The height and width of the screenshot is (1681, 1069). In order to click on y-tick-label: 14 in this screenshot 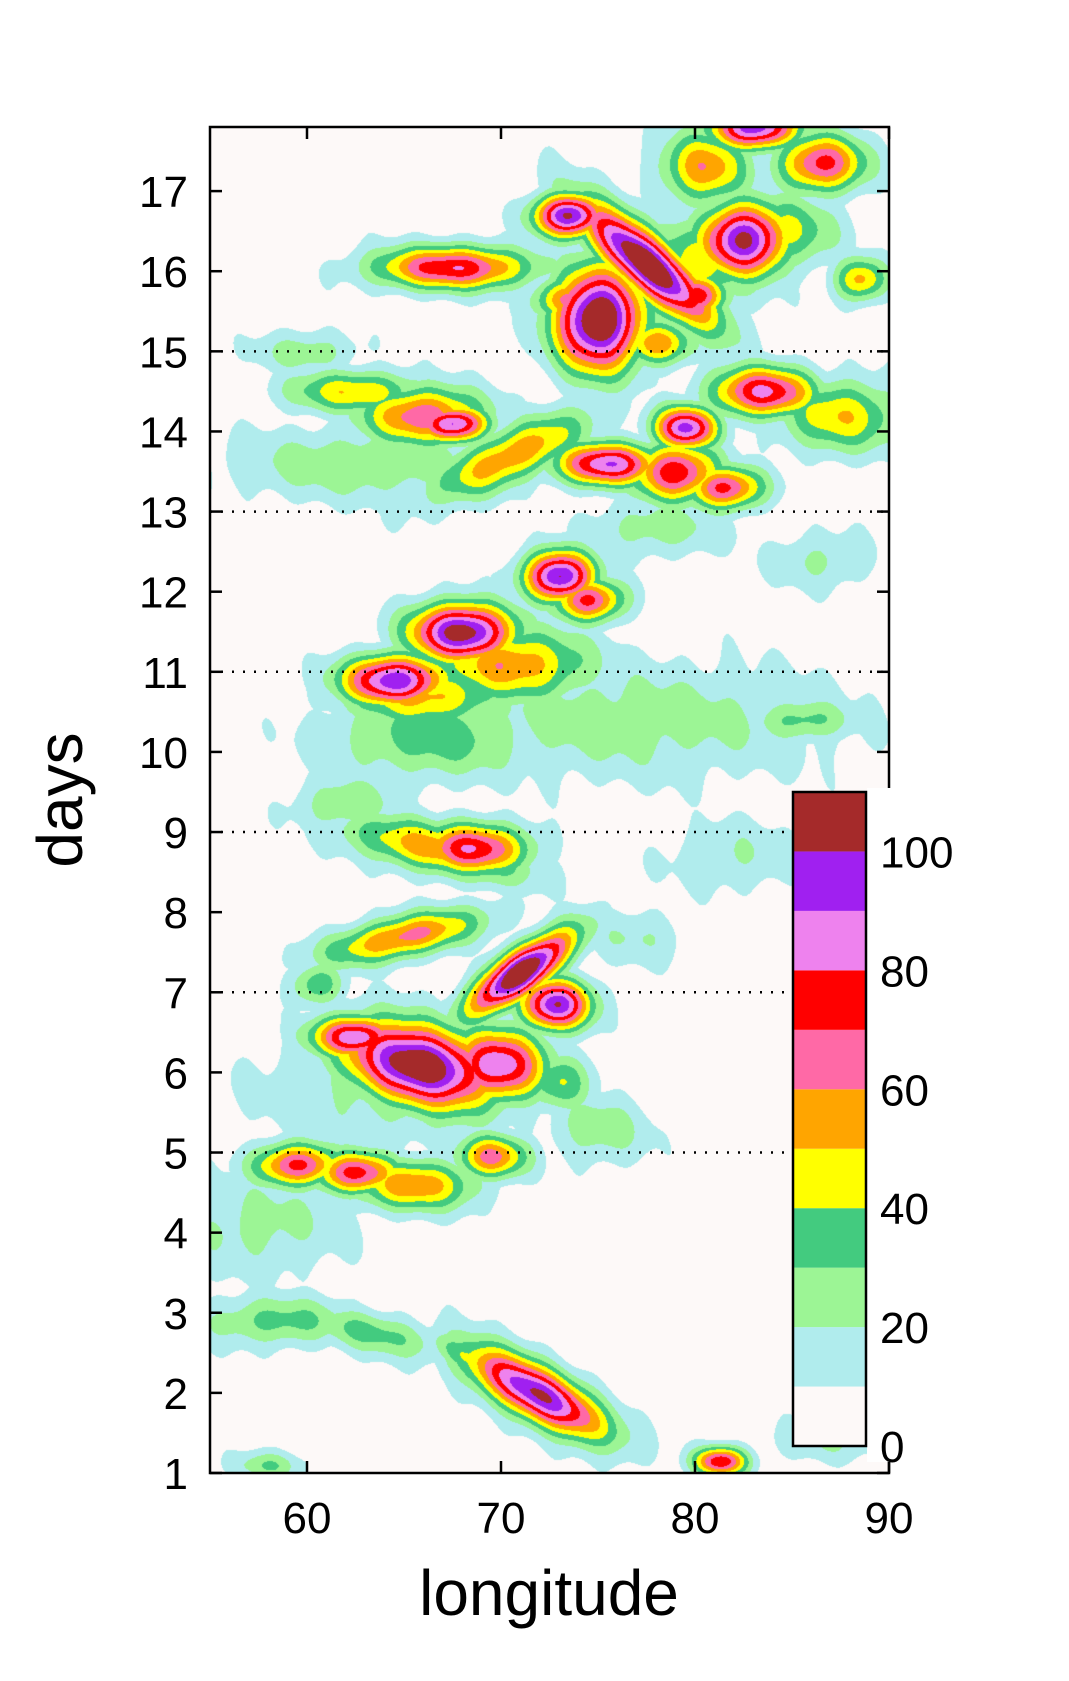, I will do `click(163, 432)`.